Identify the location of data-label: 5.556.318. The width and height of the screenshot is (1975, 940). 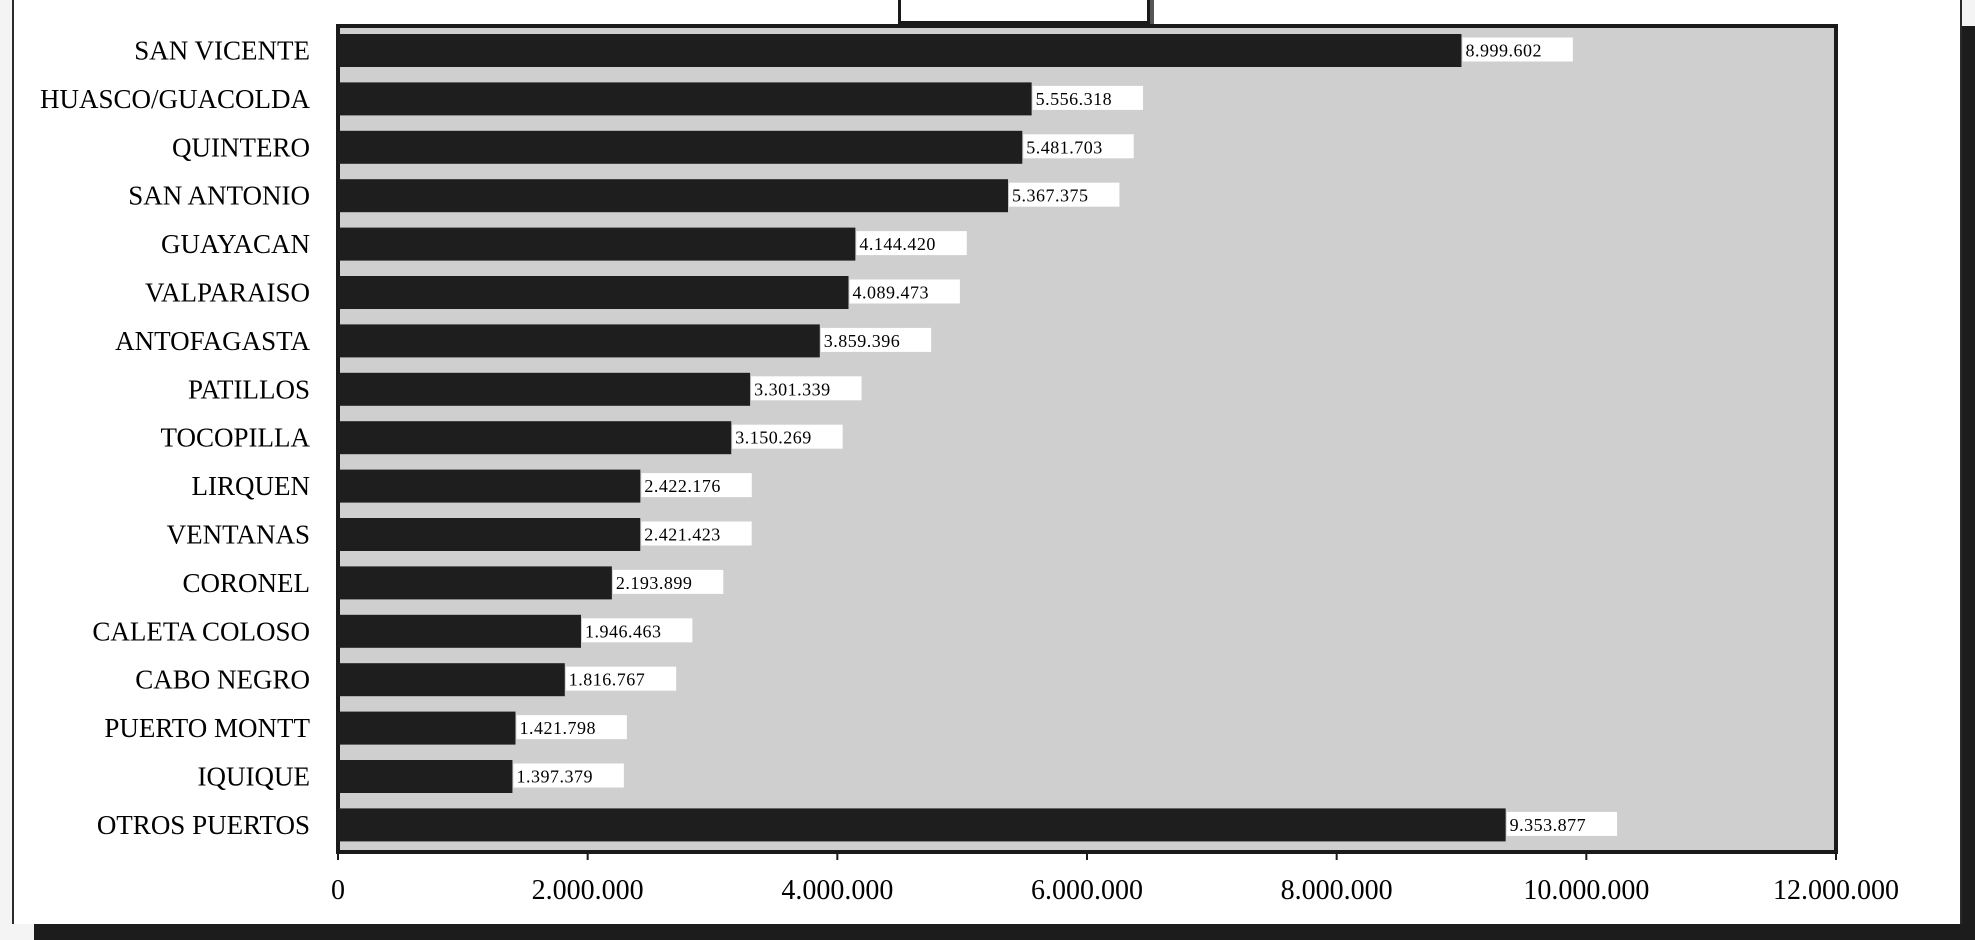
(1074, 99).